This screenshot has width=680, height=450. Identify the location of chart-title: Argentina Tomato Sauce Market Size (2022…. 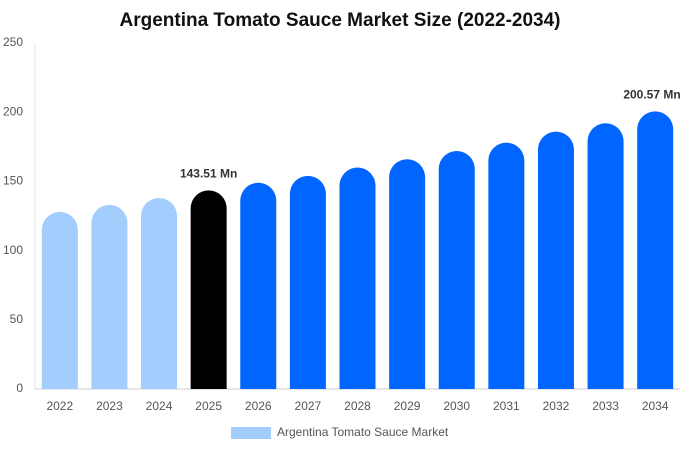
(339, 20).